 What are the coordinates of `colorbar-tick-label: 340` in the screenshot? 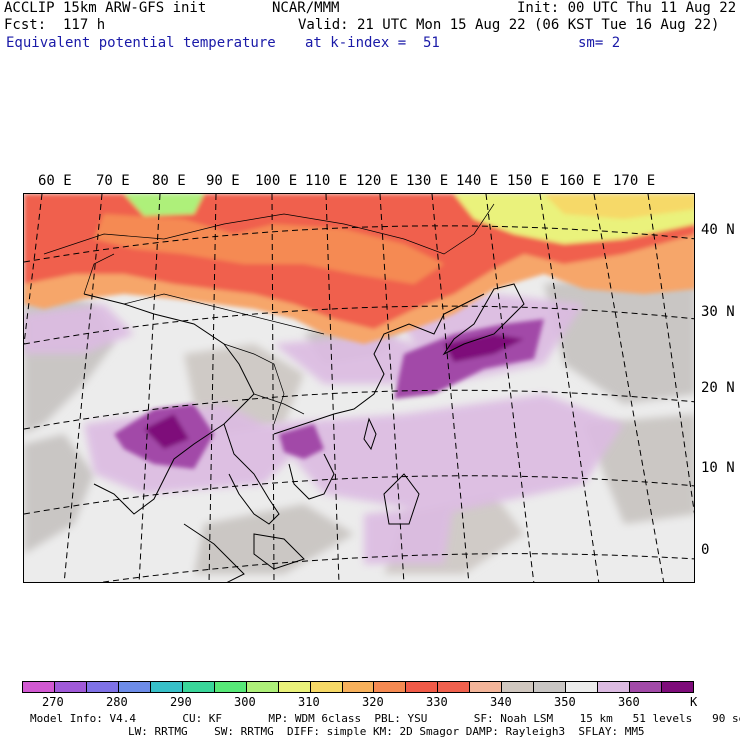 It's located at (501, 702).